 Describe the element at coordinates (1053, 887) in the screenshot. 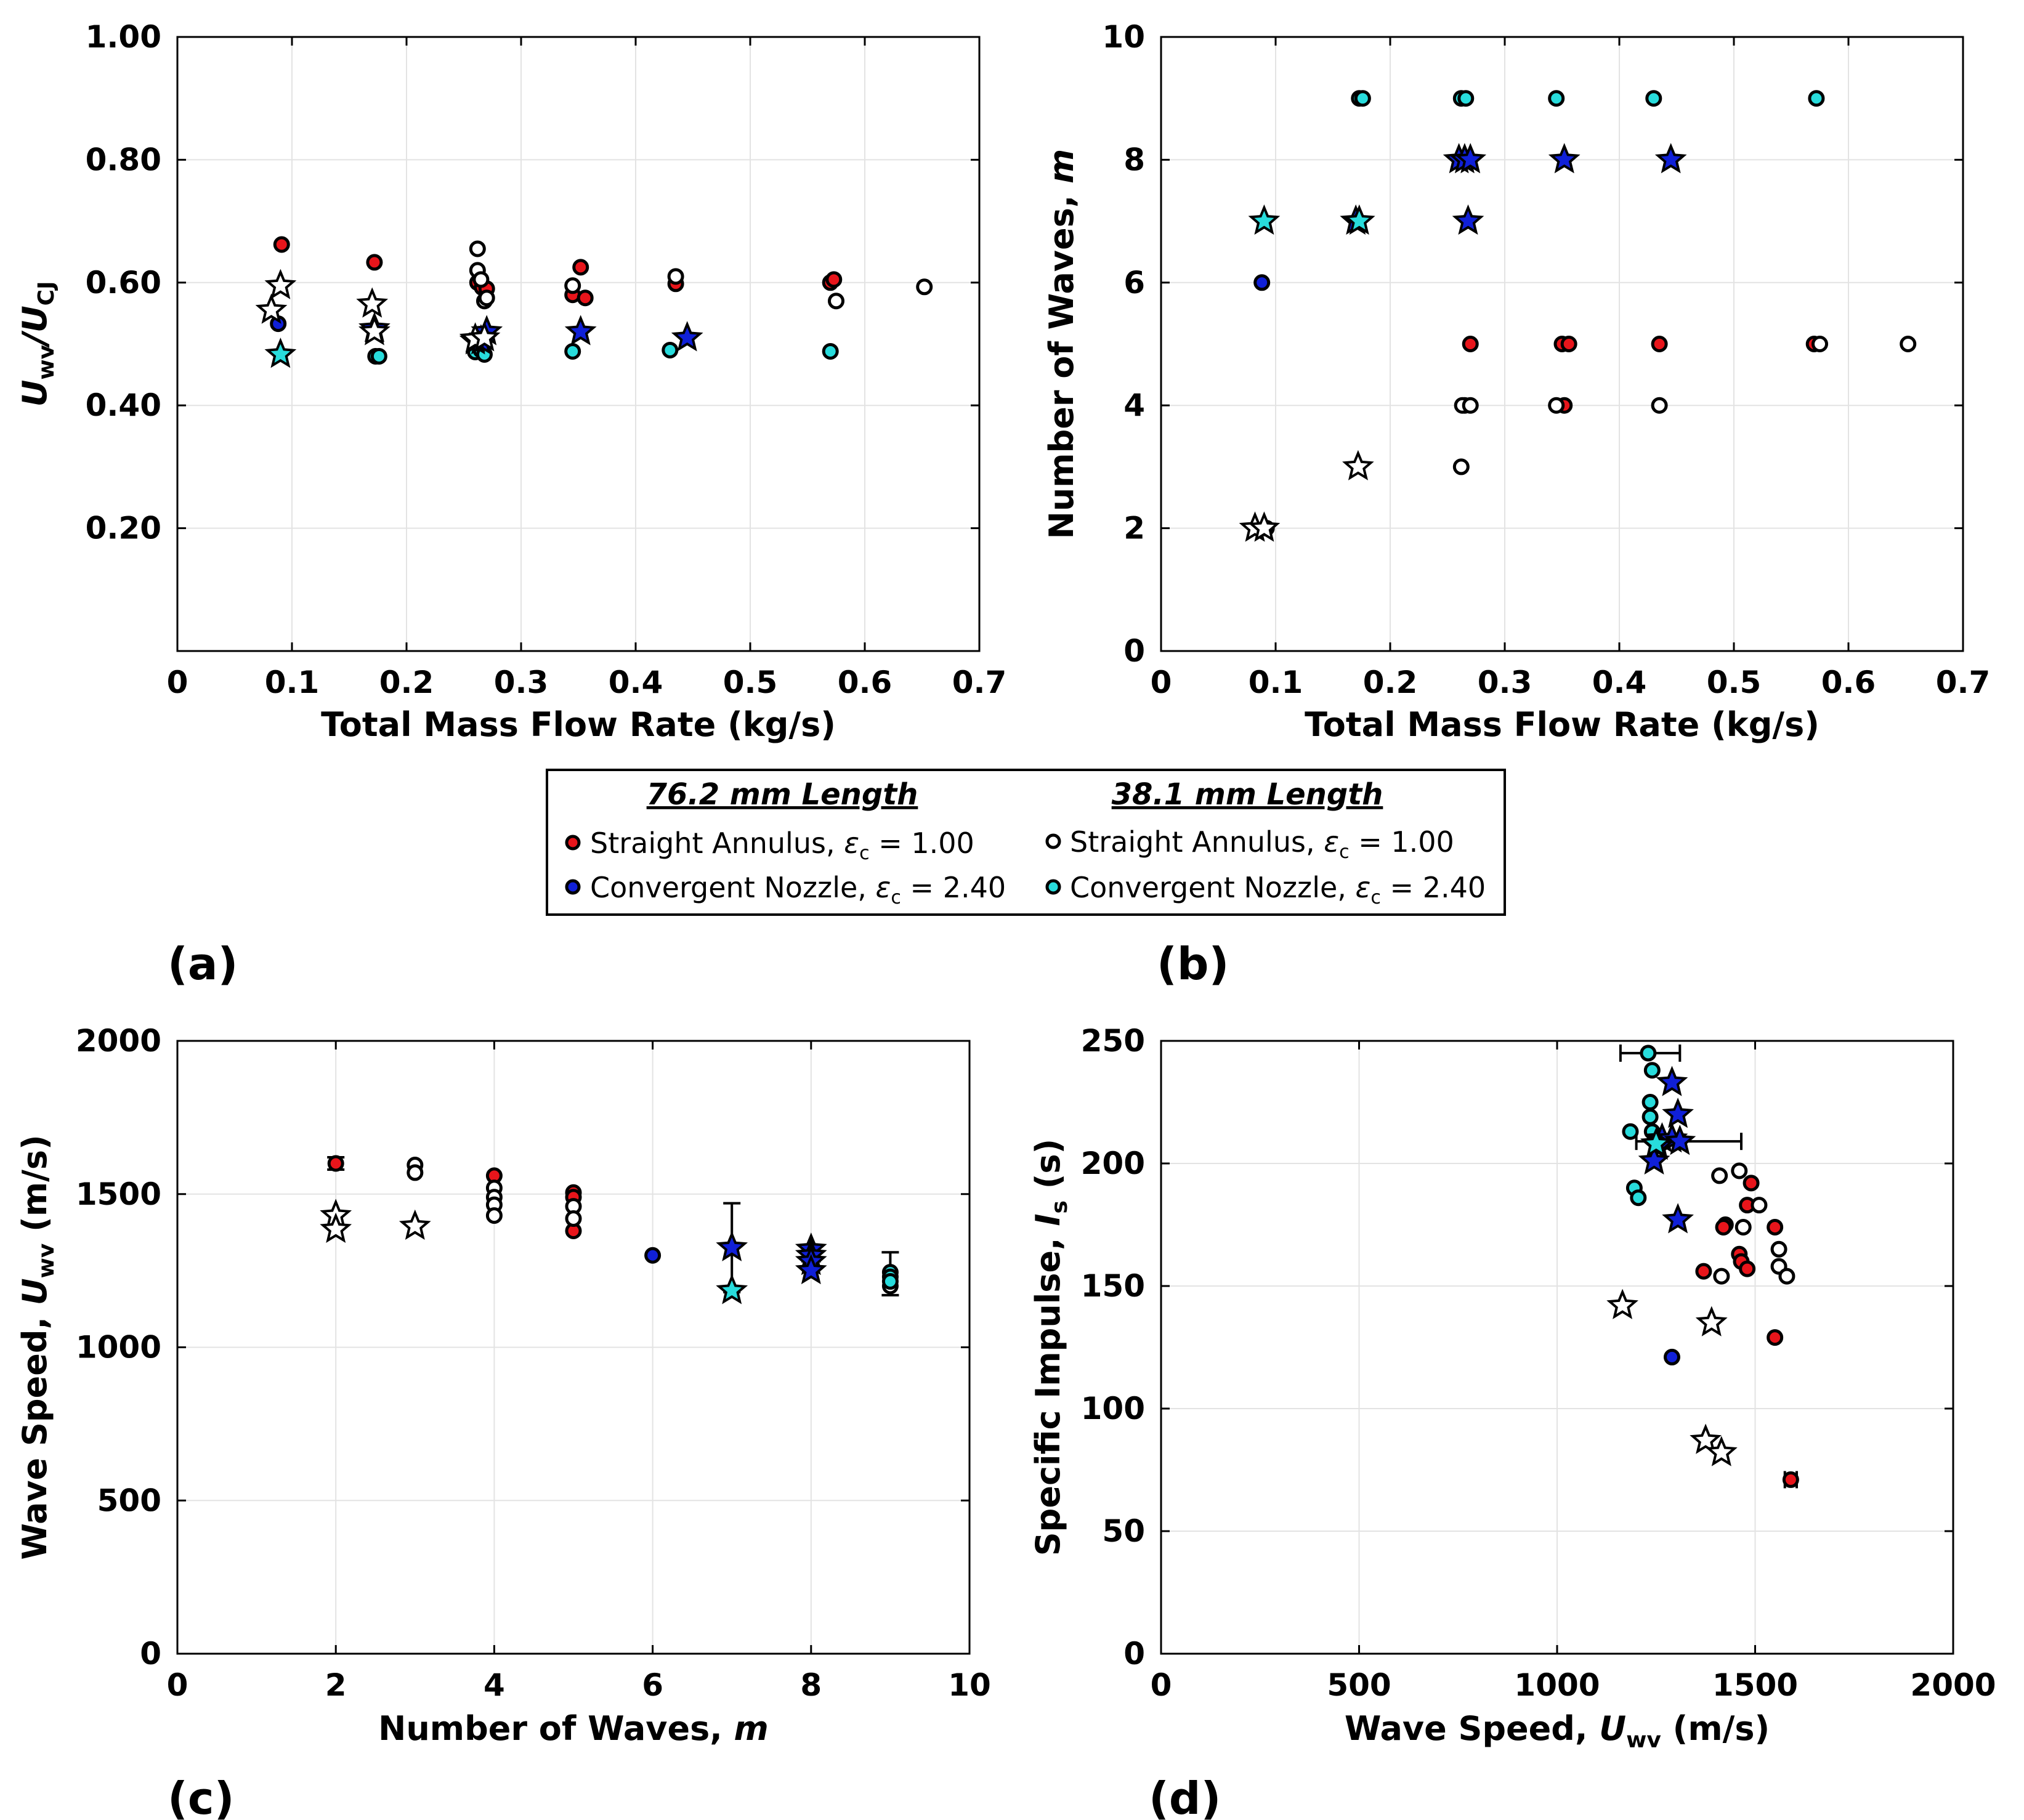

I see `legend-marker` at that location.